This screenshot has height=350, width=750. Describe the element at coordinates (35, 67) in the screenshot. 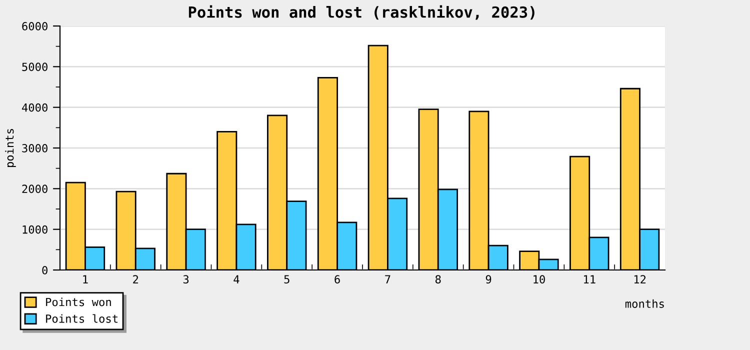

I see `y-tick-label: 5000` at that location.